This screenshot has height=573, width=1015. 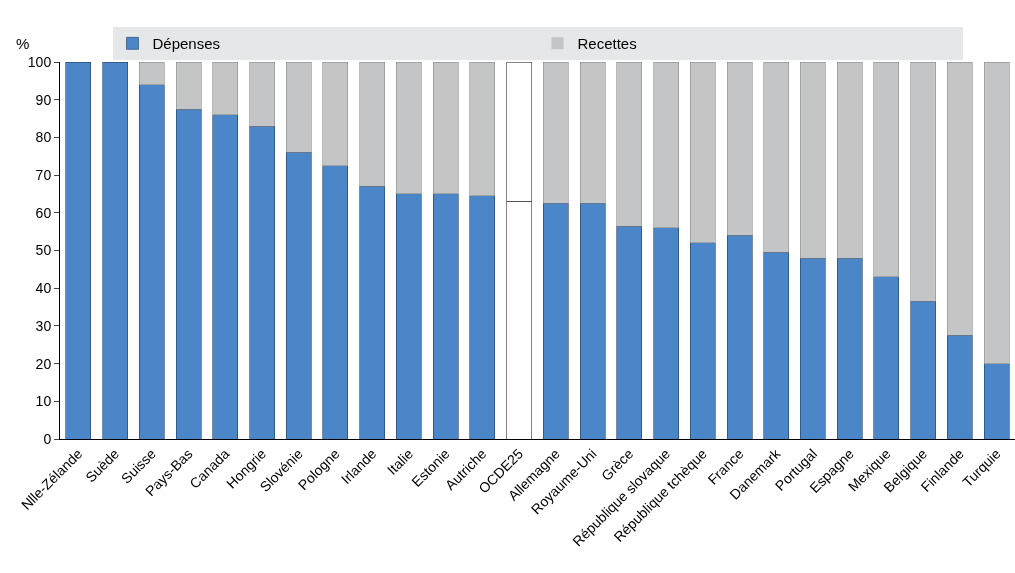 I want to click on y-tick-label: 20, so click(x=43, y=363).